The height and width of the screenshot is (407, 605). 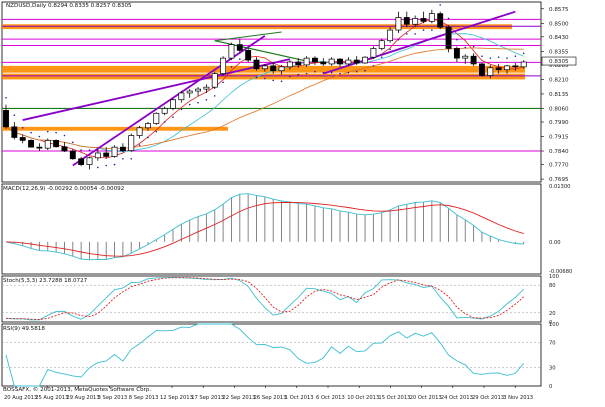 I want to click on time-label: 22 Sep 2013, so click(x=238, y=398).